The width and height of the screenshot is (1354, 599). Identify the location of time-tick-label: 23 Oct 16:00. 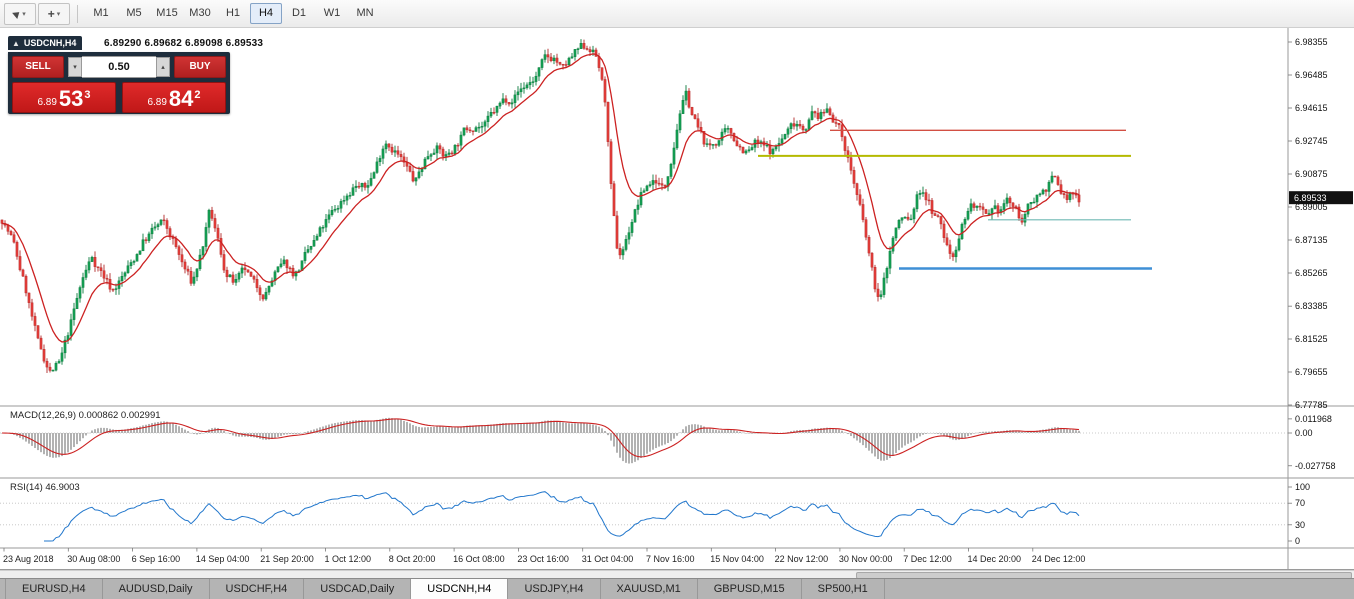
(543, 559).